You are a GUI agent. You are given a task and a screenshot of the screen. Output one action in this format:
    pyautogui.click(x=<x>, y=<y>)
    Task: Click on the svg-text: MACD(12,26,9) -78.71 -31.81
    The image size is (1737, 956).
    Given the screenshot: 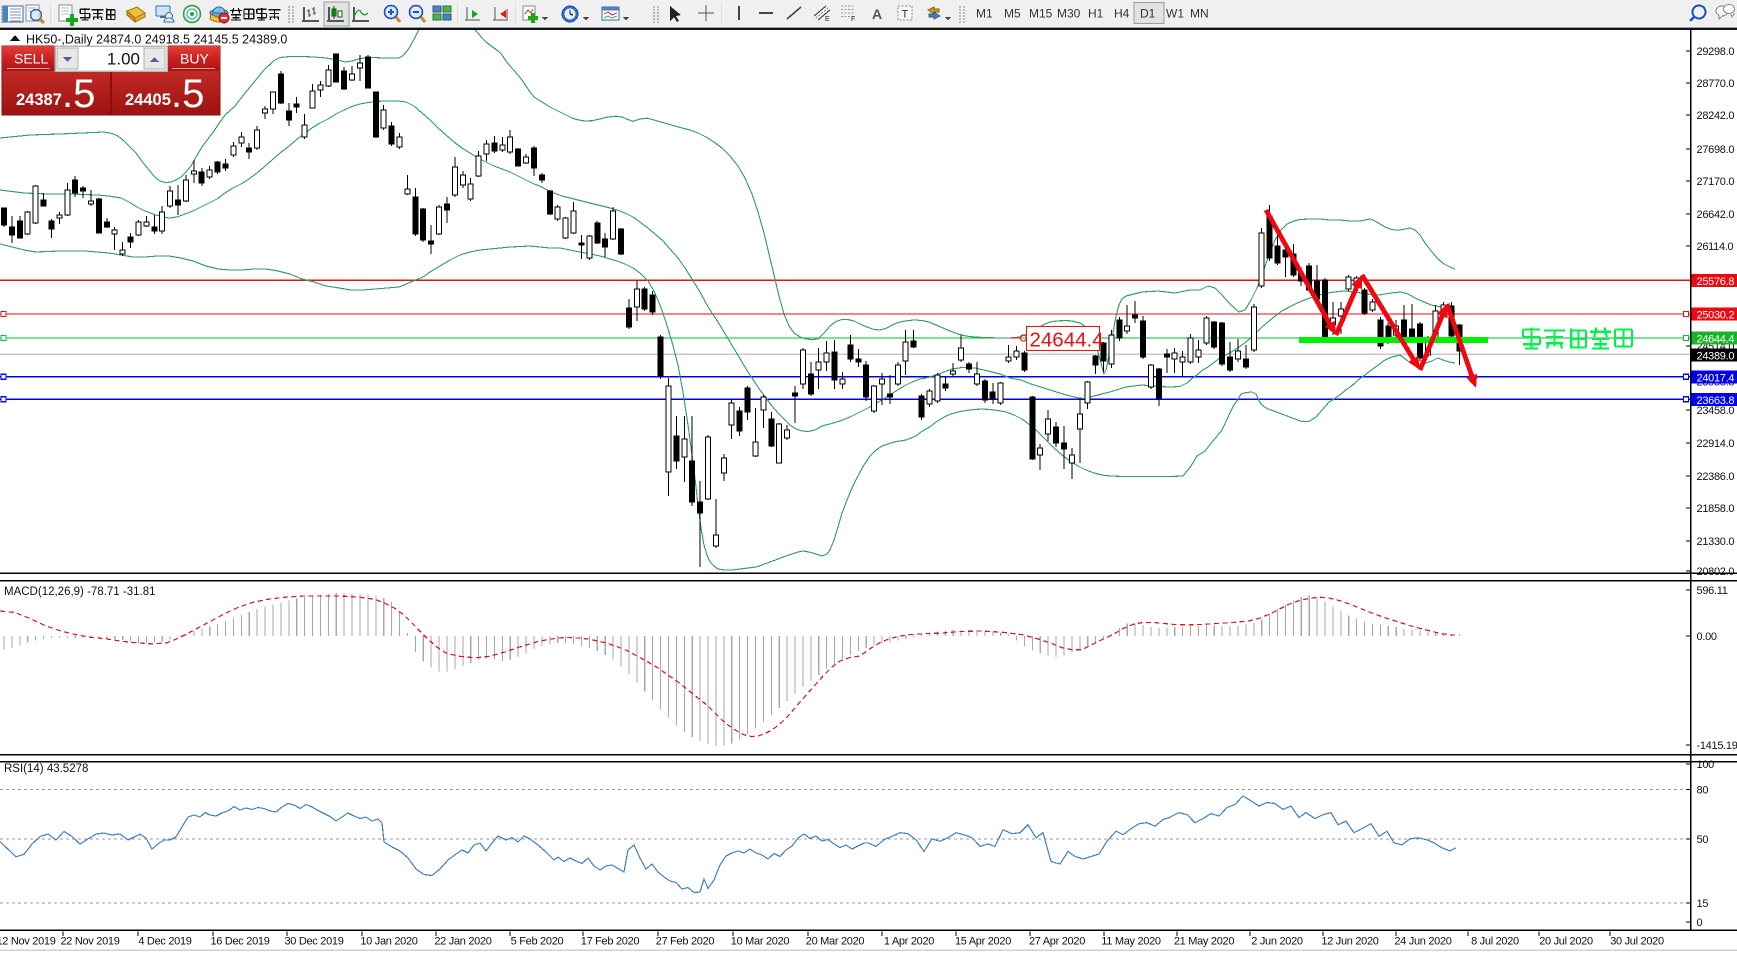 What is the action you would take?
    pyautogui.click(x=80, y=592)
    